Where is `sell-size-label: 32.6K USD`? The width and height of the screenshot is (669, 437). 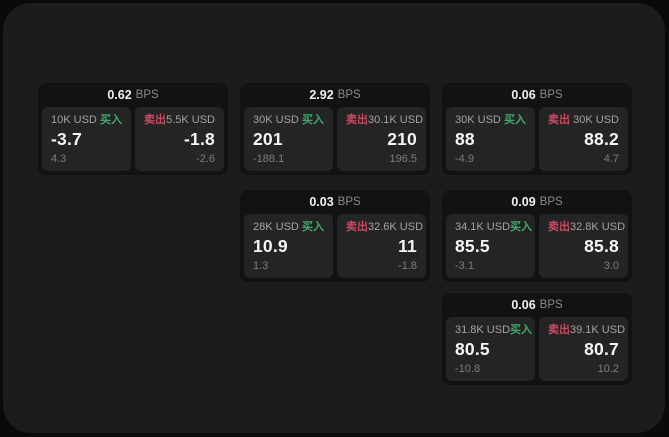
sell-size-label: 32.6K USD is located at coordinates (396, 227).